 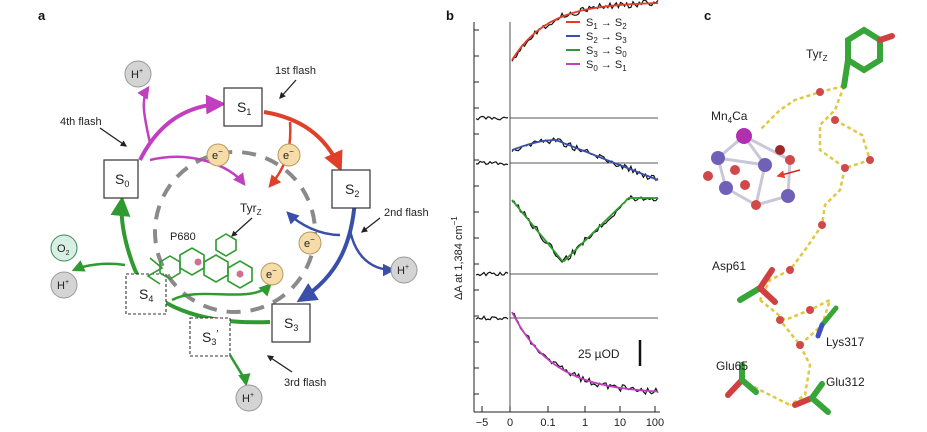 I want to click on panel-letter-b: b, so click(x=450, y=15).